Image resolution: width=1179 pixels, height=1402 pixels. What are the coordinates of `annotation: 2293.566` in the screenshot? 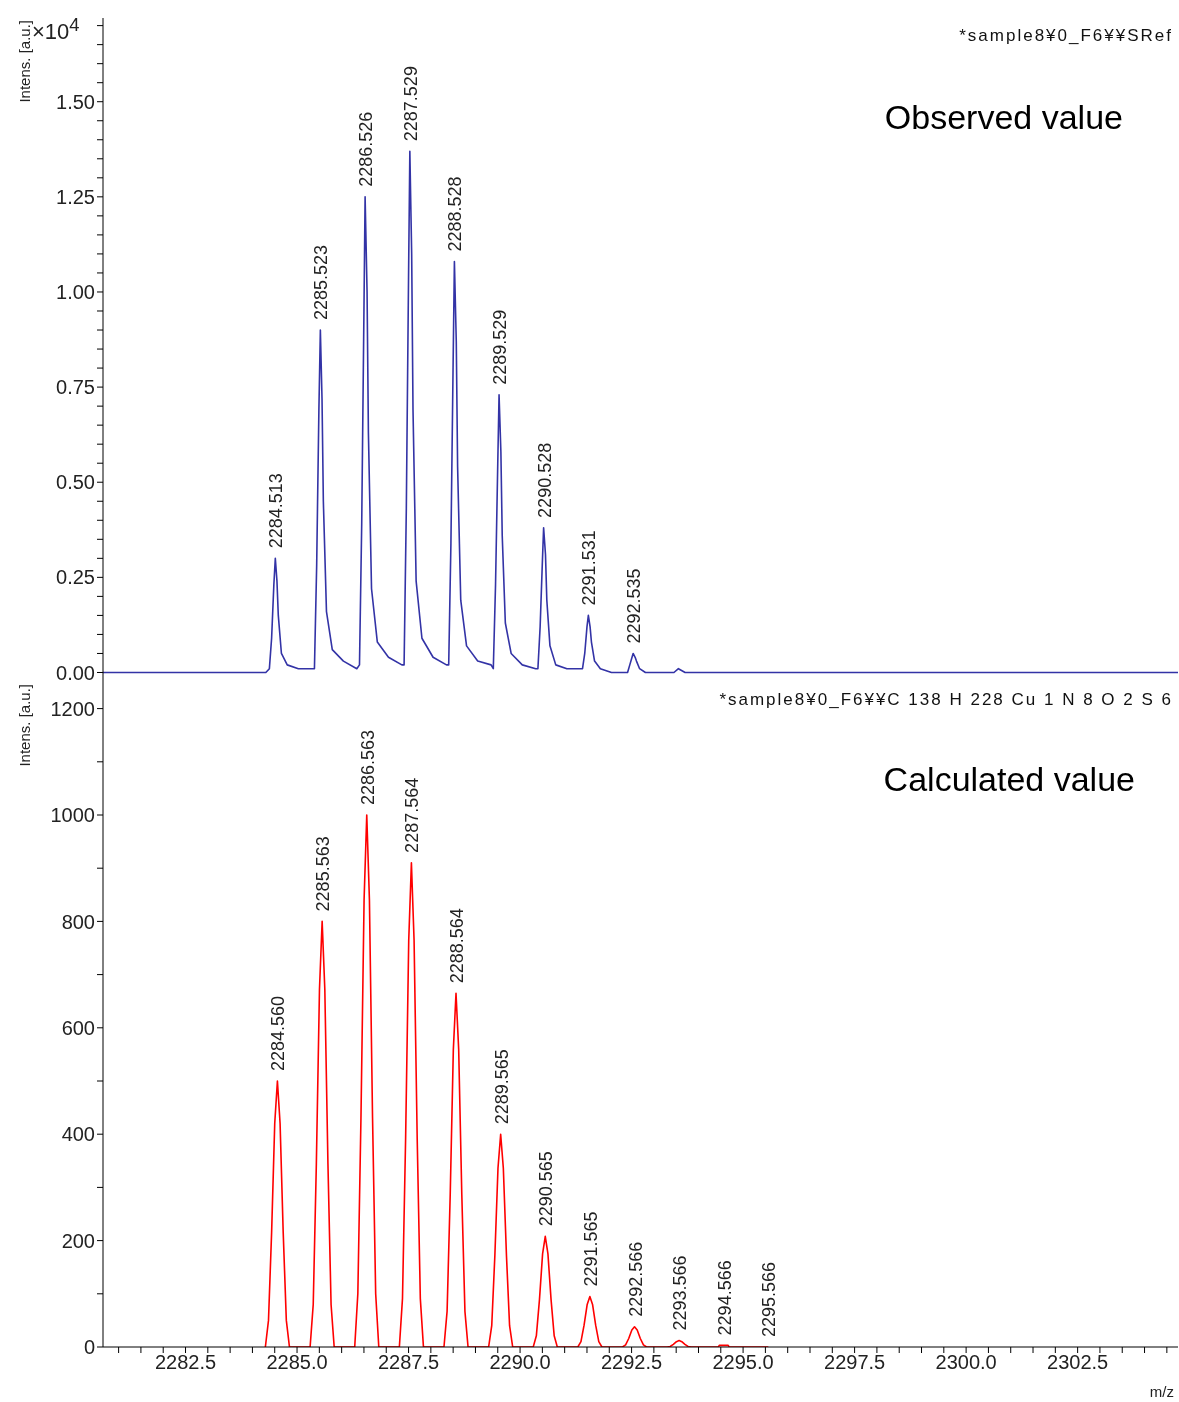 It's located at (680, 1293).